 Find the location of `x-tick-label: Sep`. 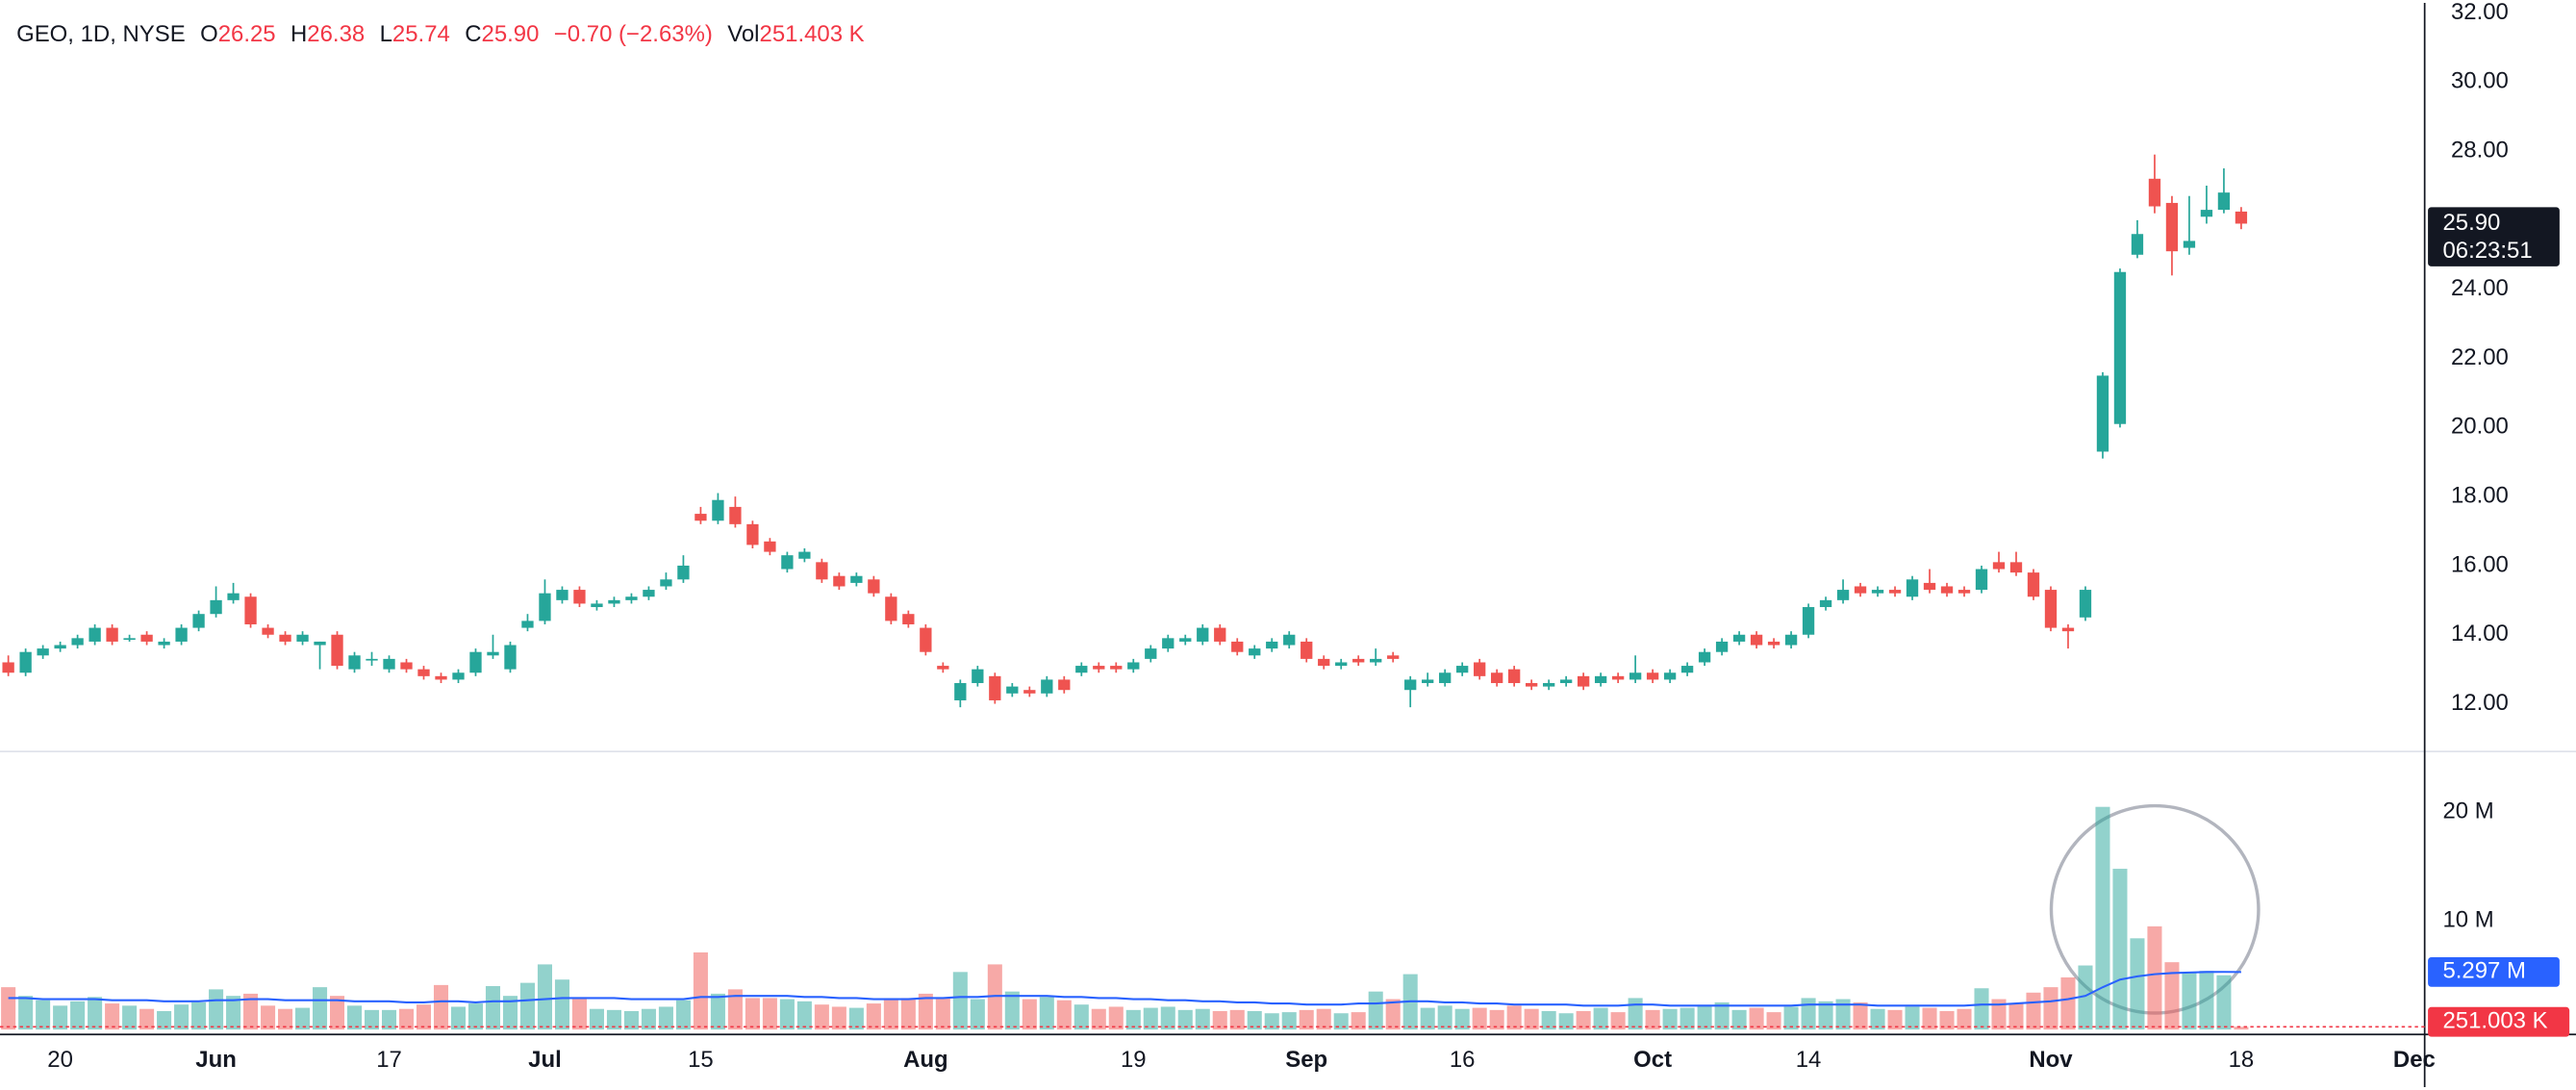

x-tick-label: Sep is located at coordinates (1306, 1060).